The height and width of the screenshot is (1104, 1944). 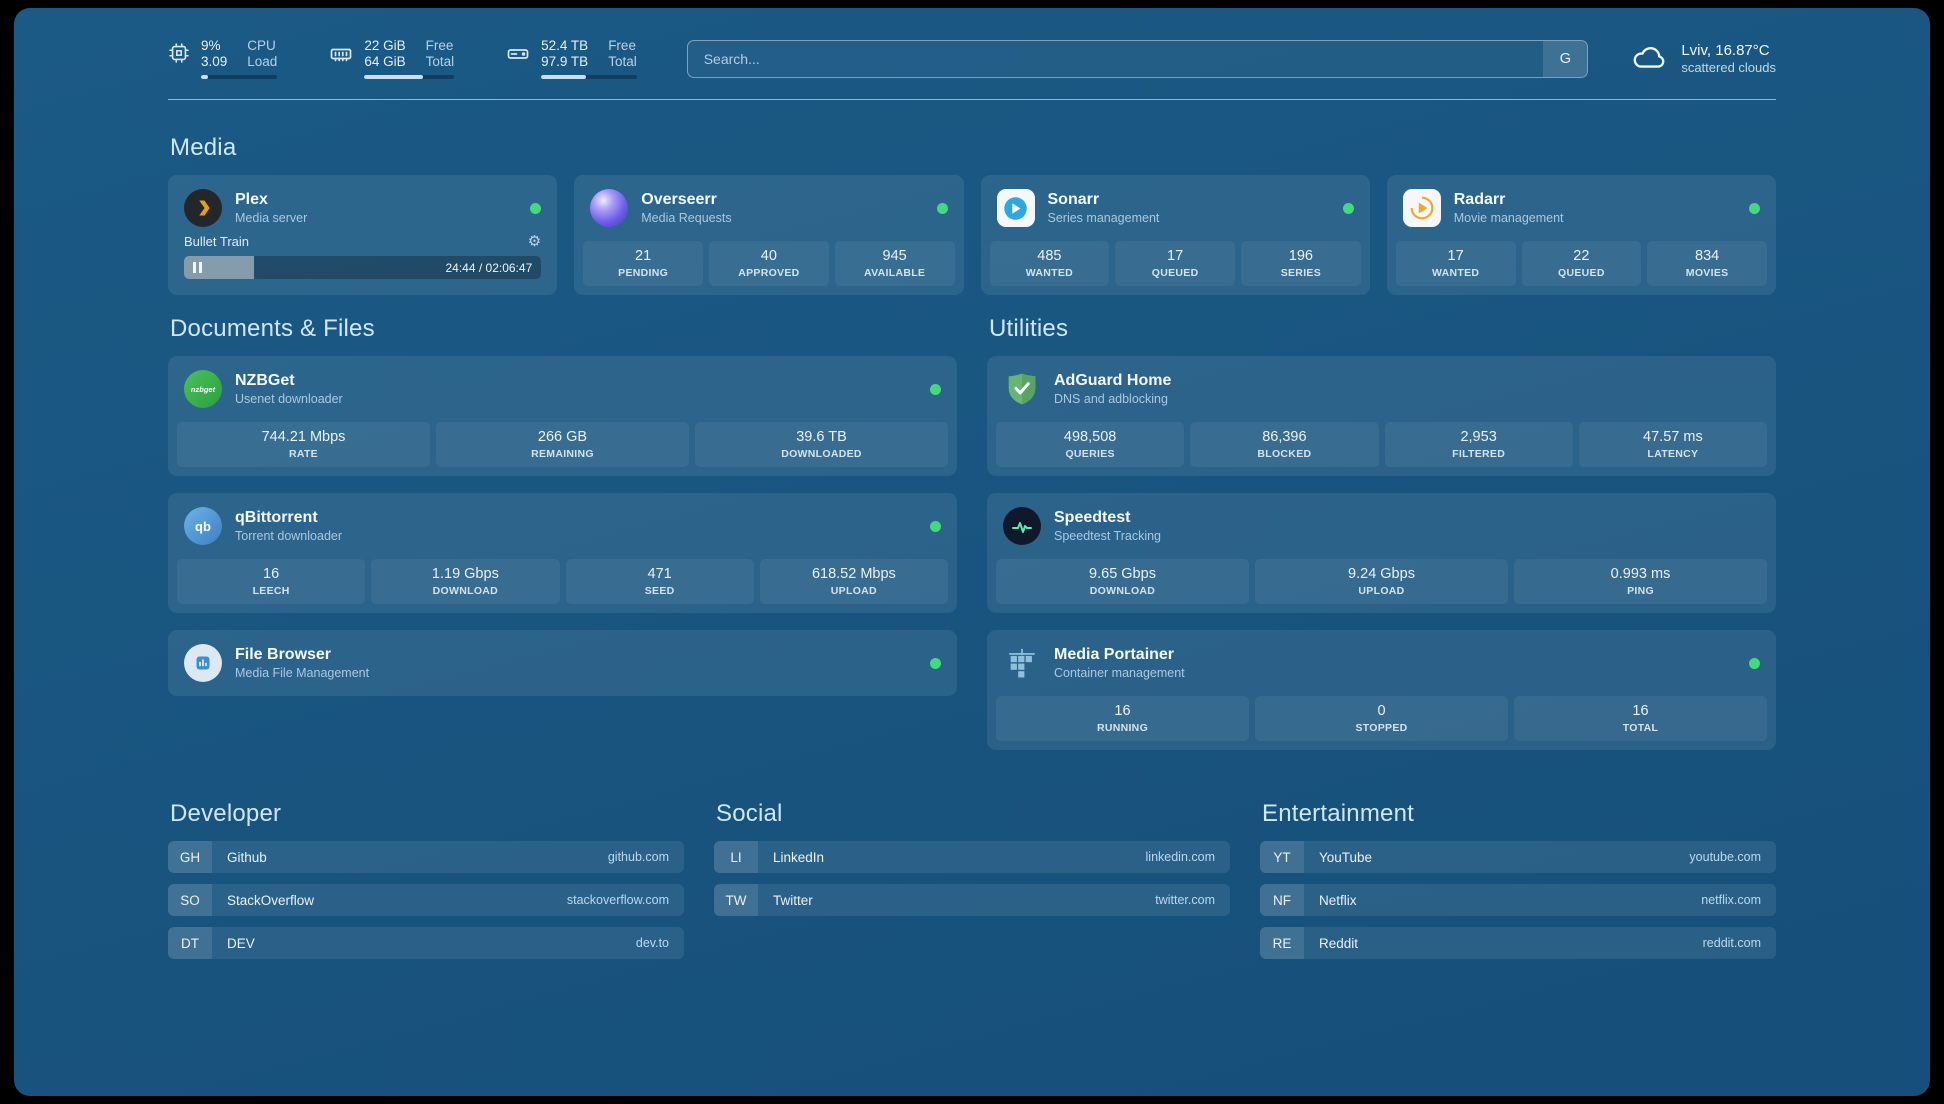 I want to click on stat-label: UPLOAD, so click(x=853, y=591).